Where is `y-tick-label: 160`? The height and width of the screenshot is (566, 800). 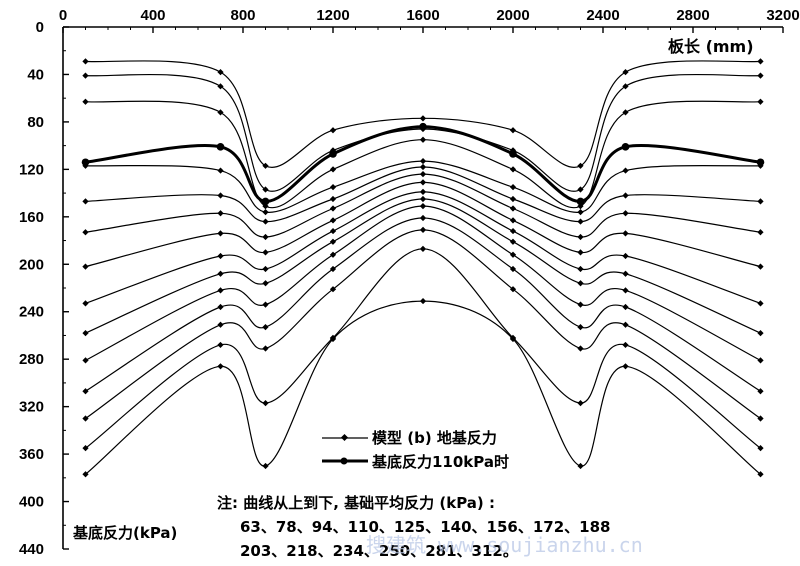
y-tick-label: 160 is located at coordinates (31, 217).